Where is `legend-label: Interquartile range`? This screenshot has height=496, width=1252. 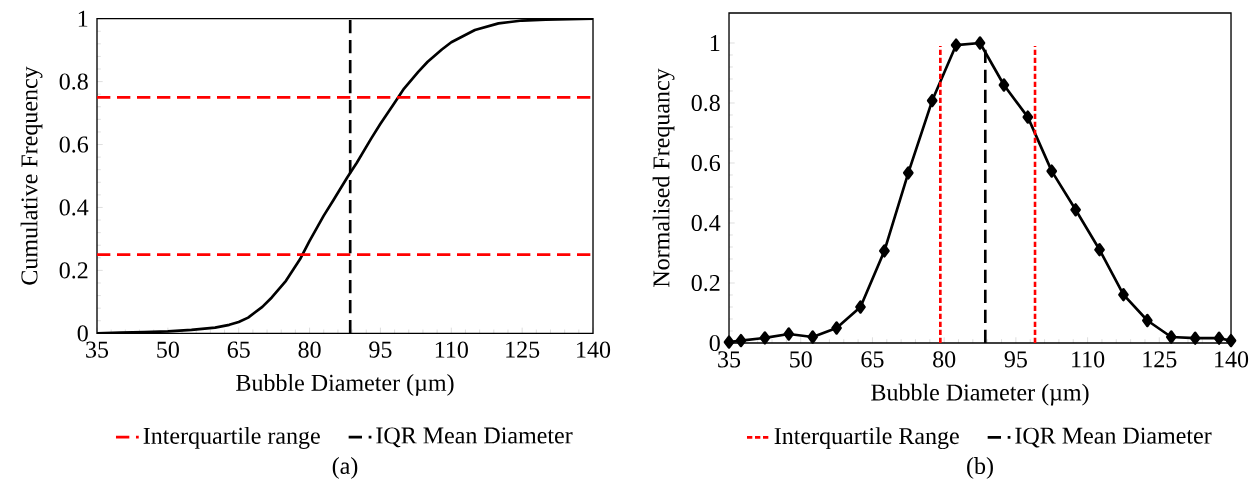
legend-label: Interquartile range is located at coordinates (231, 438).